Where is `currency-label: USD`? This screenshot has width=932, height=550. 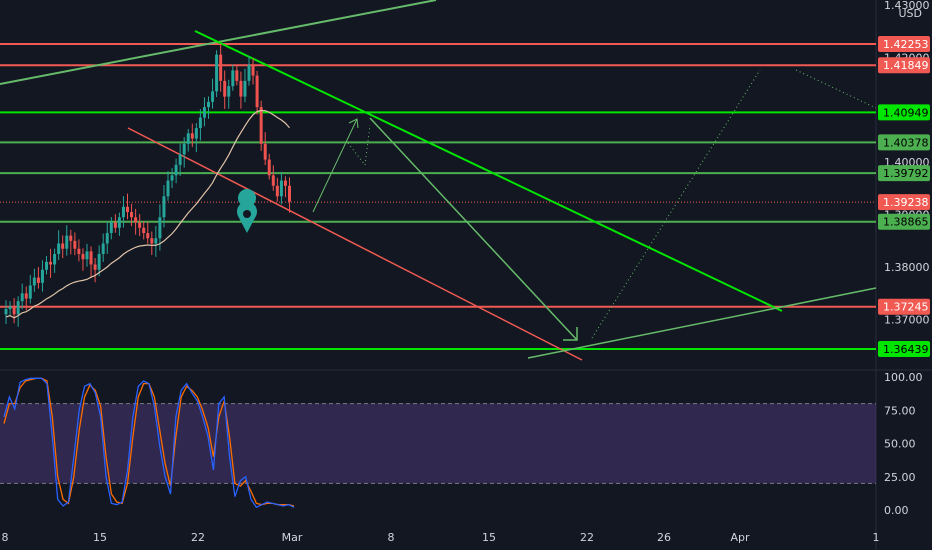 currency-label: USD is located at coordinates (910, 13).